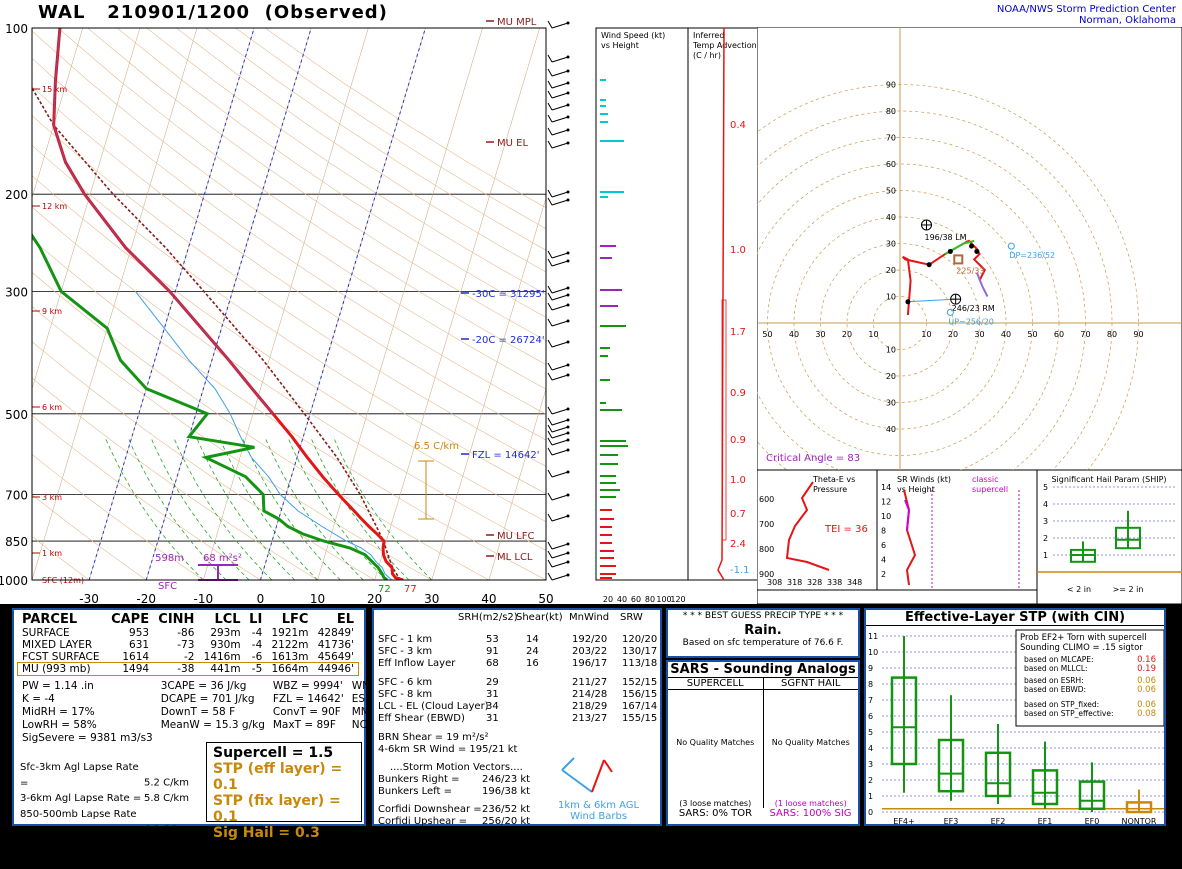 The height and width of the screenshot is (869, 1182). What do you see at coordinates (290, 657) in the screenshot?
I see `parcel-cell: 1613m` at bounding box center [290, 657].